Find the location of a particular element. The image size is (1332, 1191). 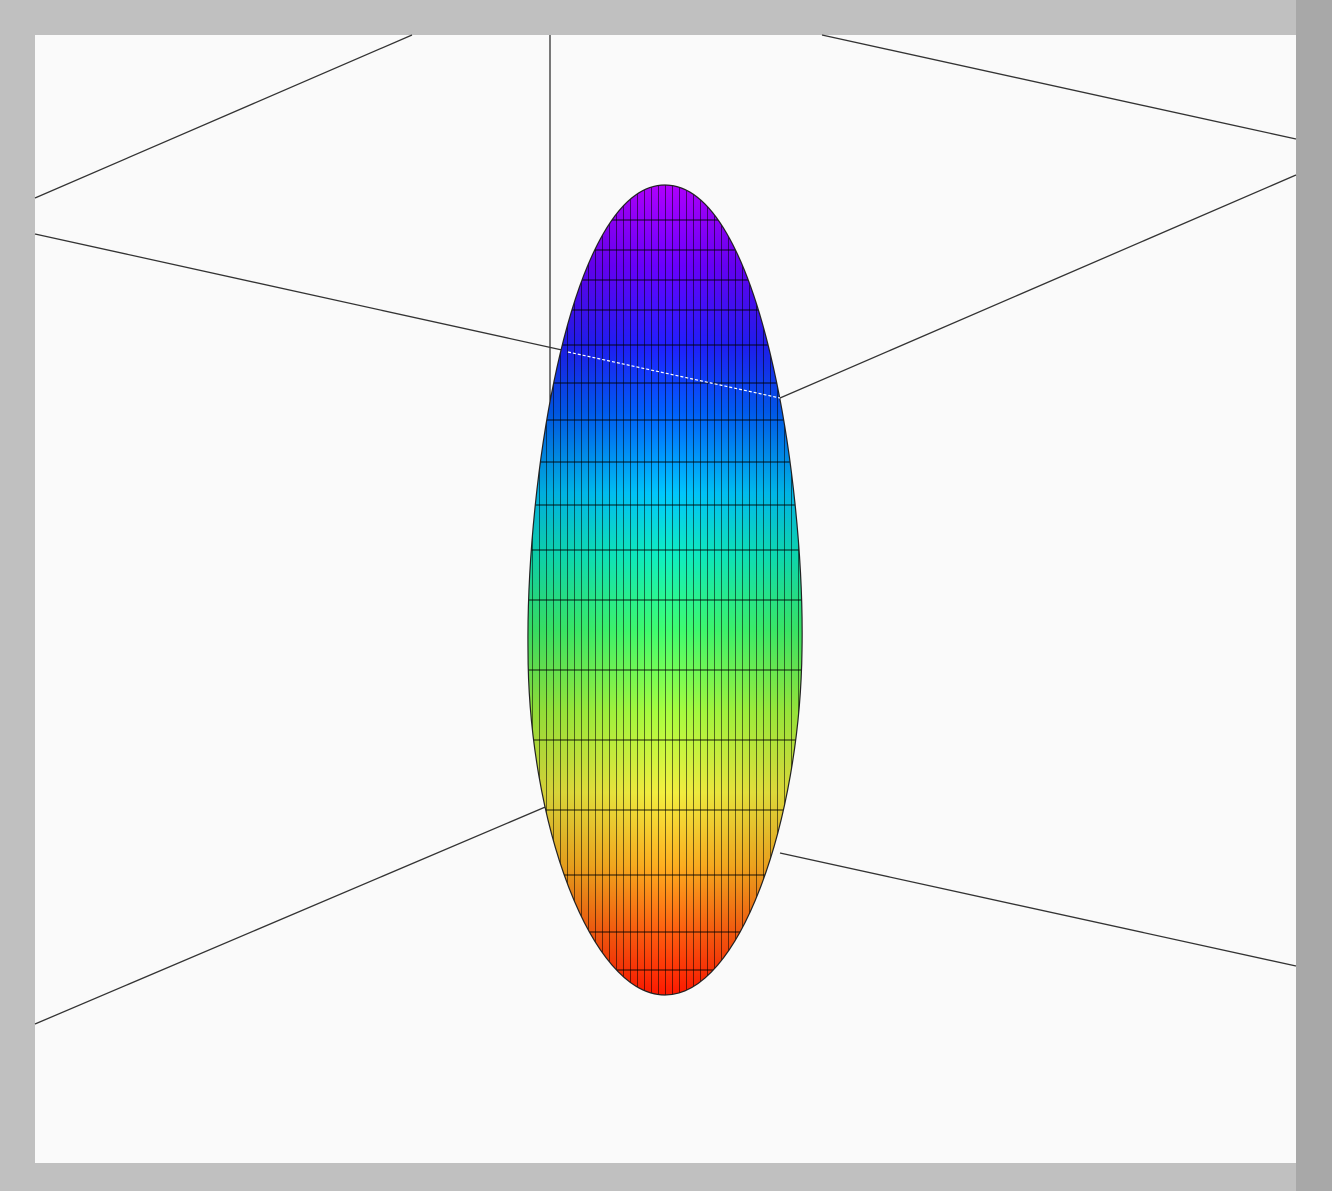

surface-outline is located at coordinates (665, 590).